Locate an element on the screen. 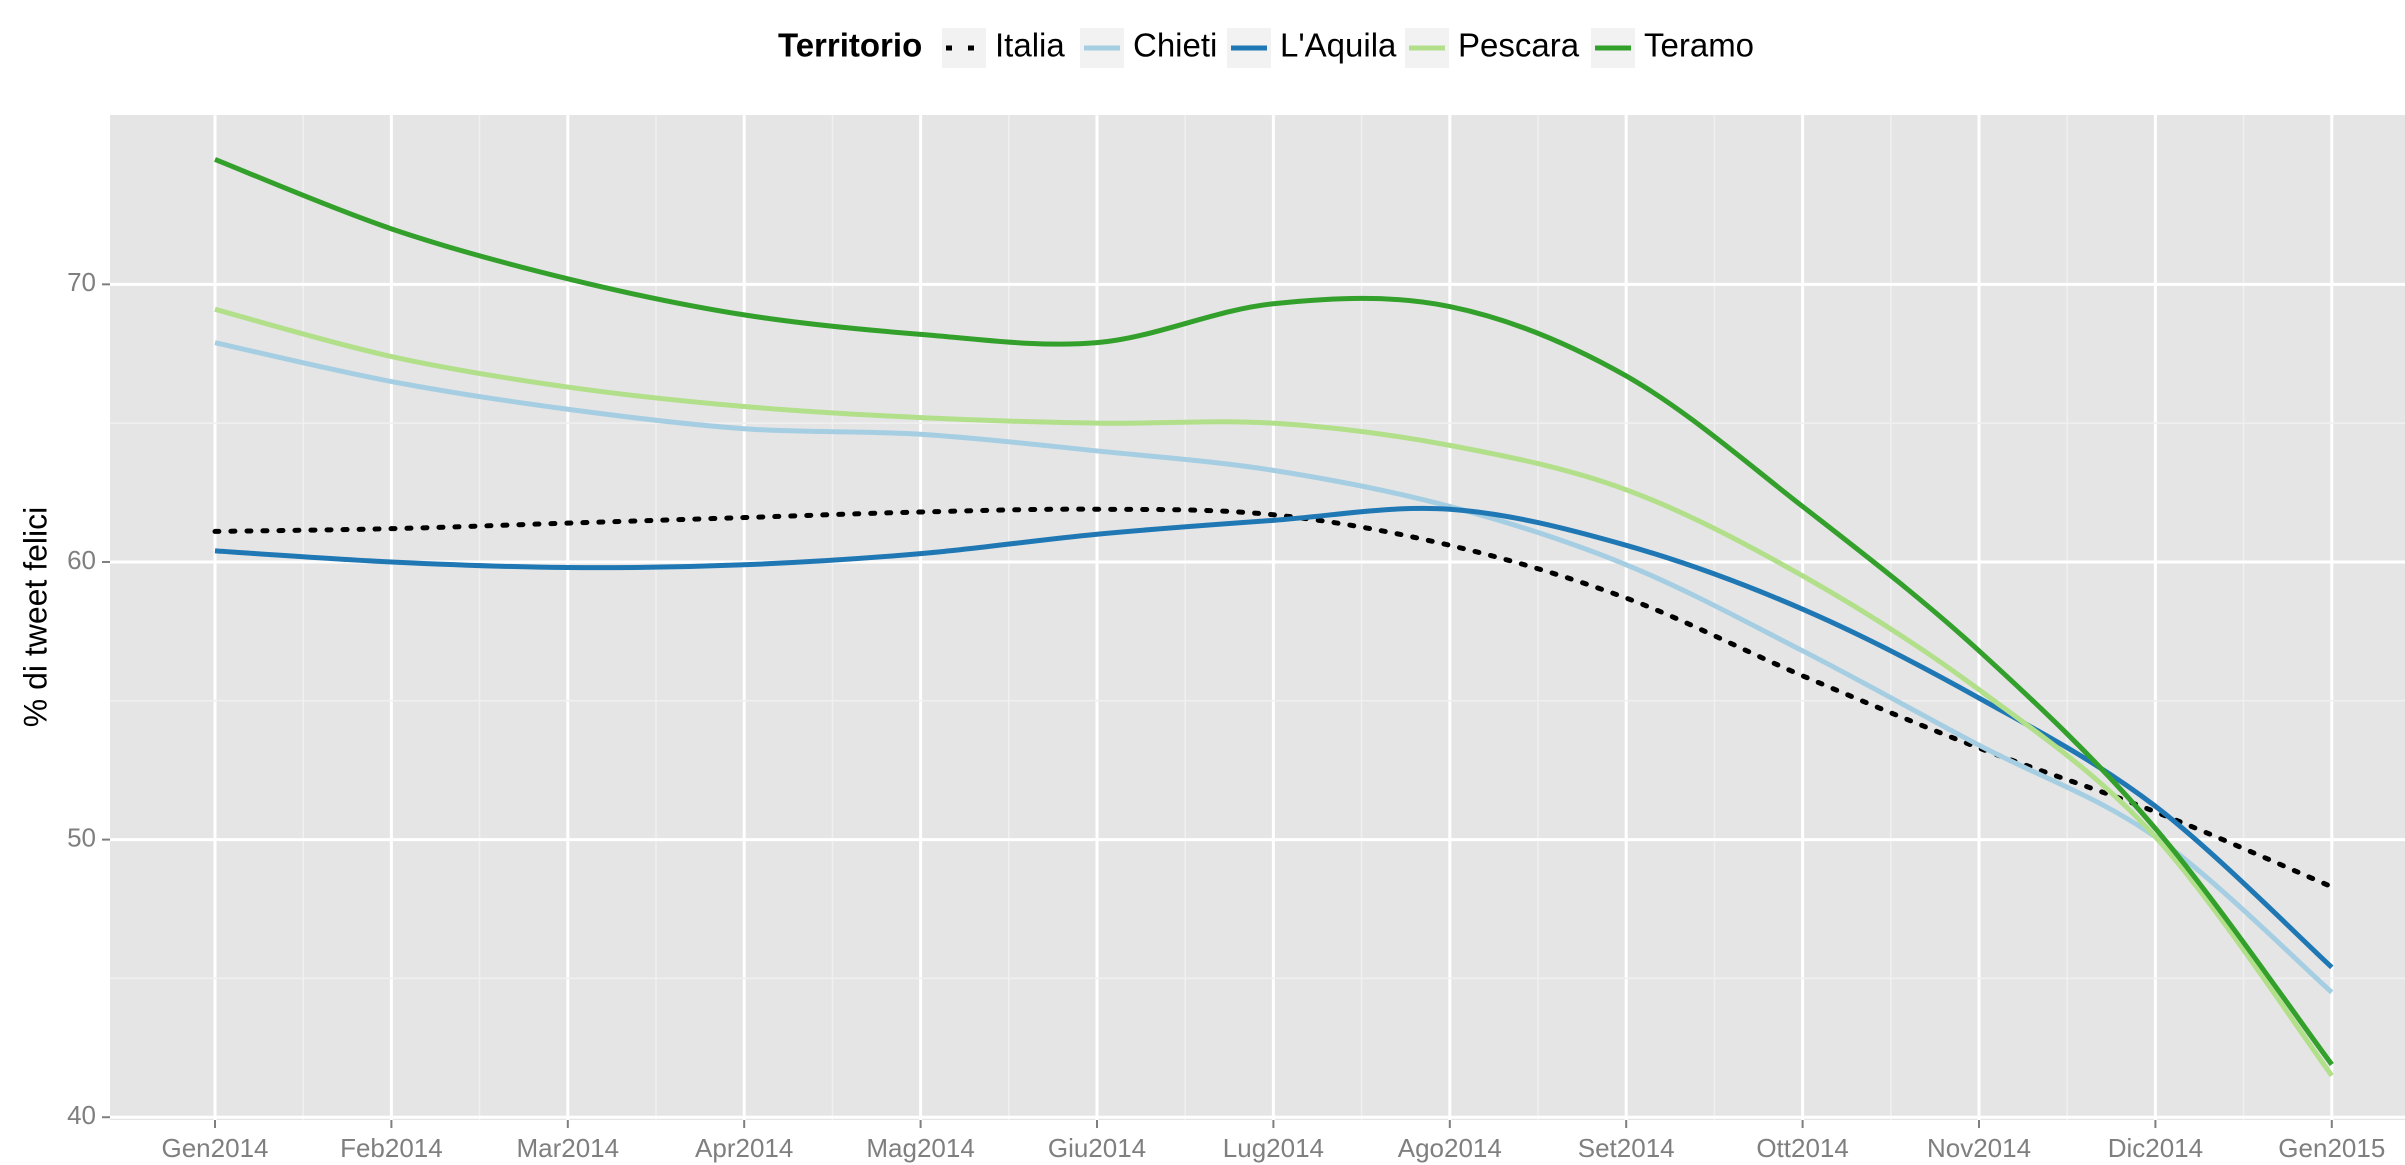 Image resolution: width=2405 pixels, height=1165 pixels. x-tick-label: Nov2014 is located at coordinates (1979, 1148).